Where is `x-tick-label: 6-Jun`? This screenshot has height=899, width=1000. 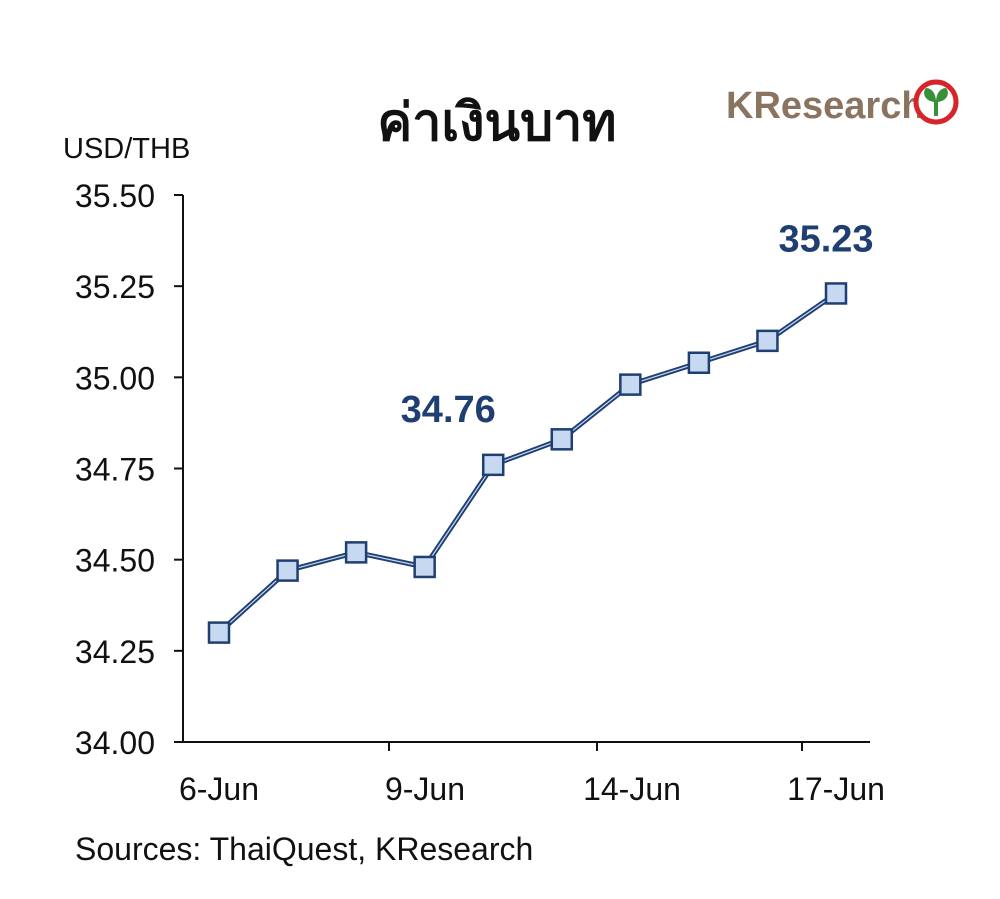
x-tick-label: 6-Jun is located at coordinates (219, 789).